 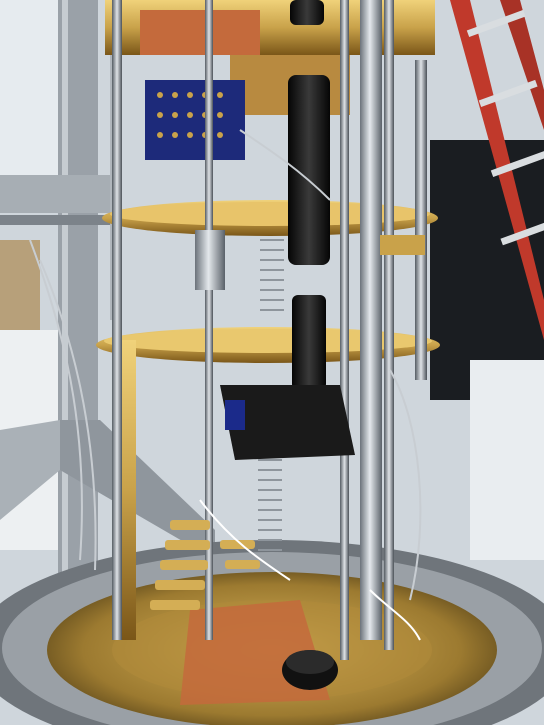 What do you see at coordinates (270, 218) in the screenshot?
I see `middle-gold-plate` at bounding box center [270, 218].